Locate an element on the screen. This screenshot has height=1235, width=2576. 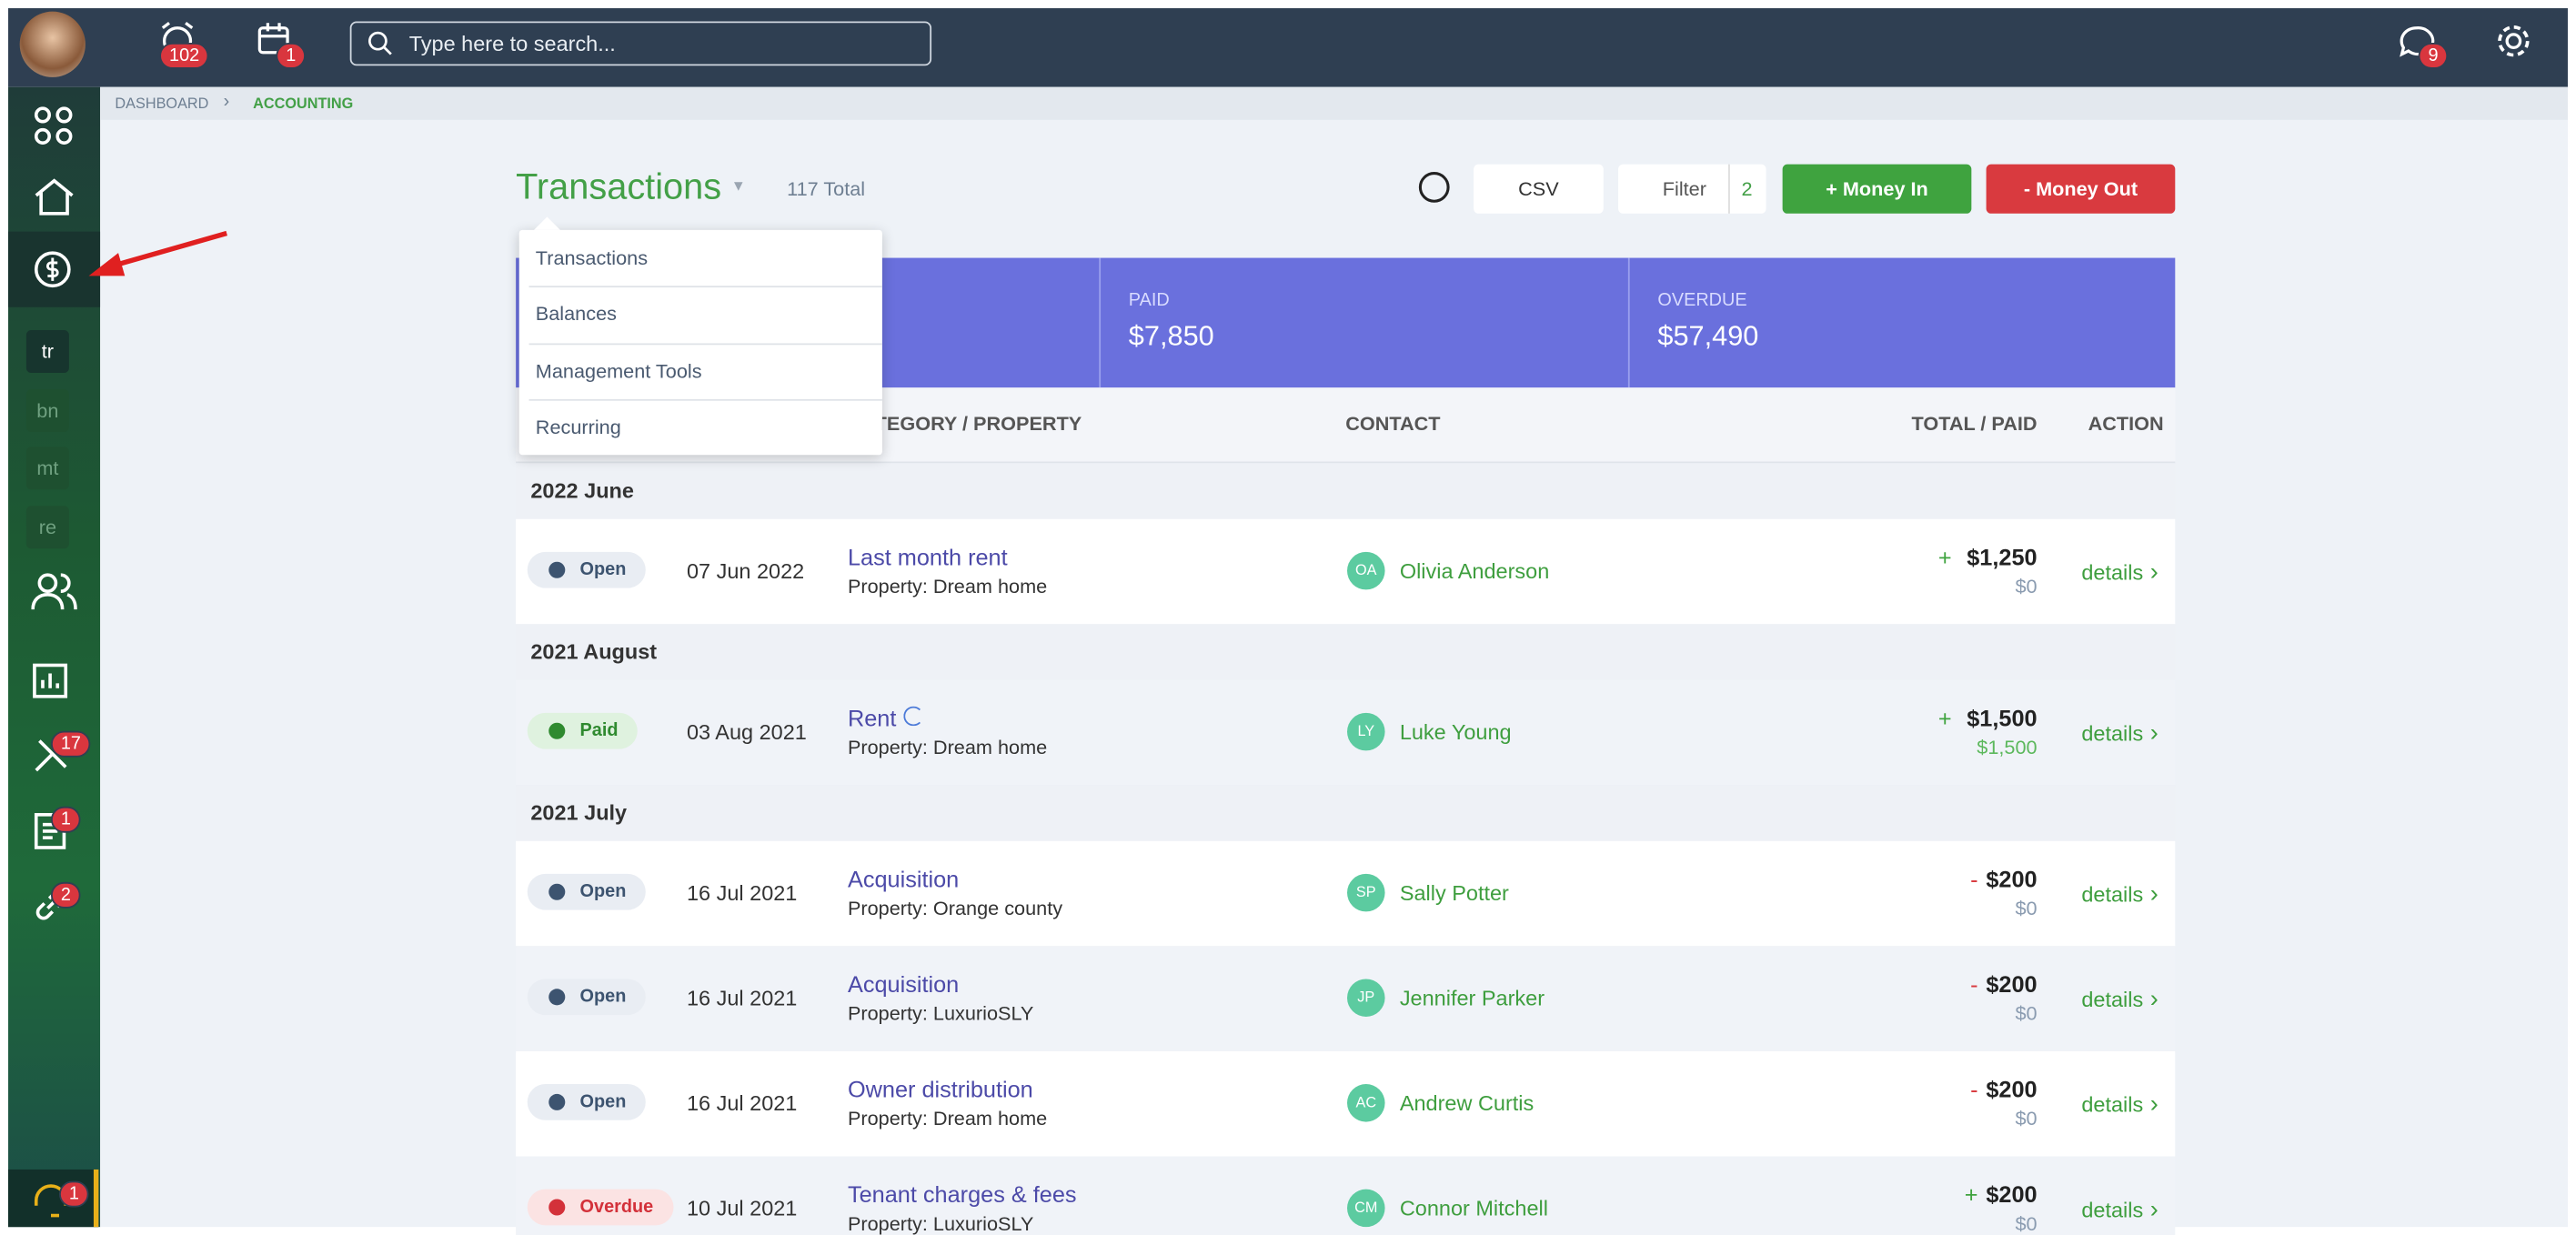
total: $1,250 is located at coordinates (2002, 556).